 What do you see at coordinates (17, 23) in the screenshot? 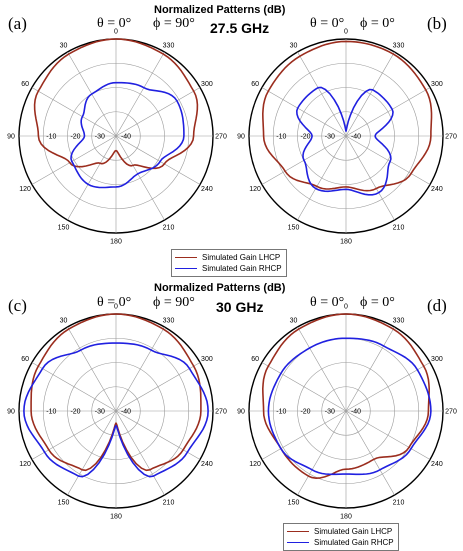
I see `panel-label-a: (a)` at bounding box center [17, 23].